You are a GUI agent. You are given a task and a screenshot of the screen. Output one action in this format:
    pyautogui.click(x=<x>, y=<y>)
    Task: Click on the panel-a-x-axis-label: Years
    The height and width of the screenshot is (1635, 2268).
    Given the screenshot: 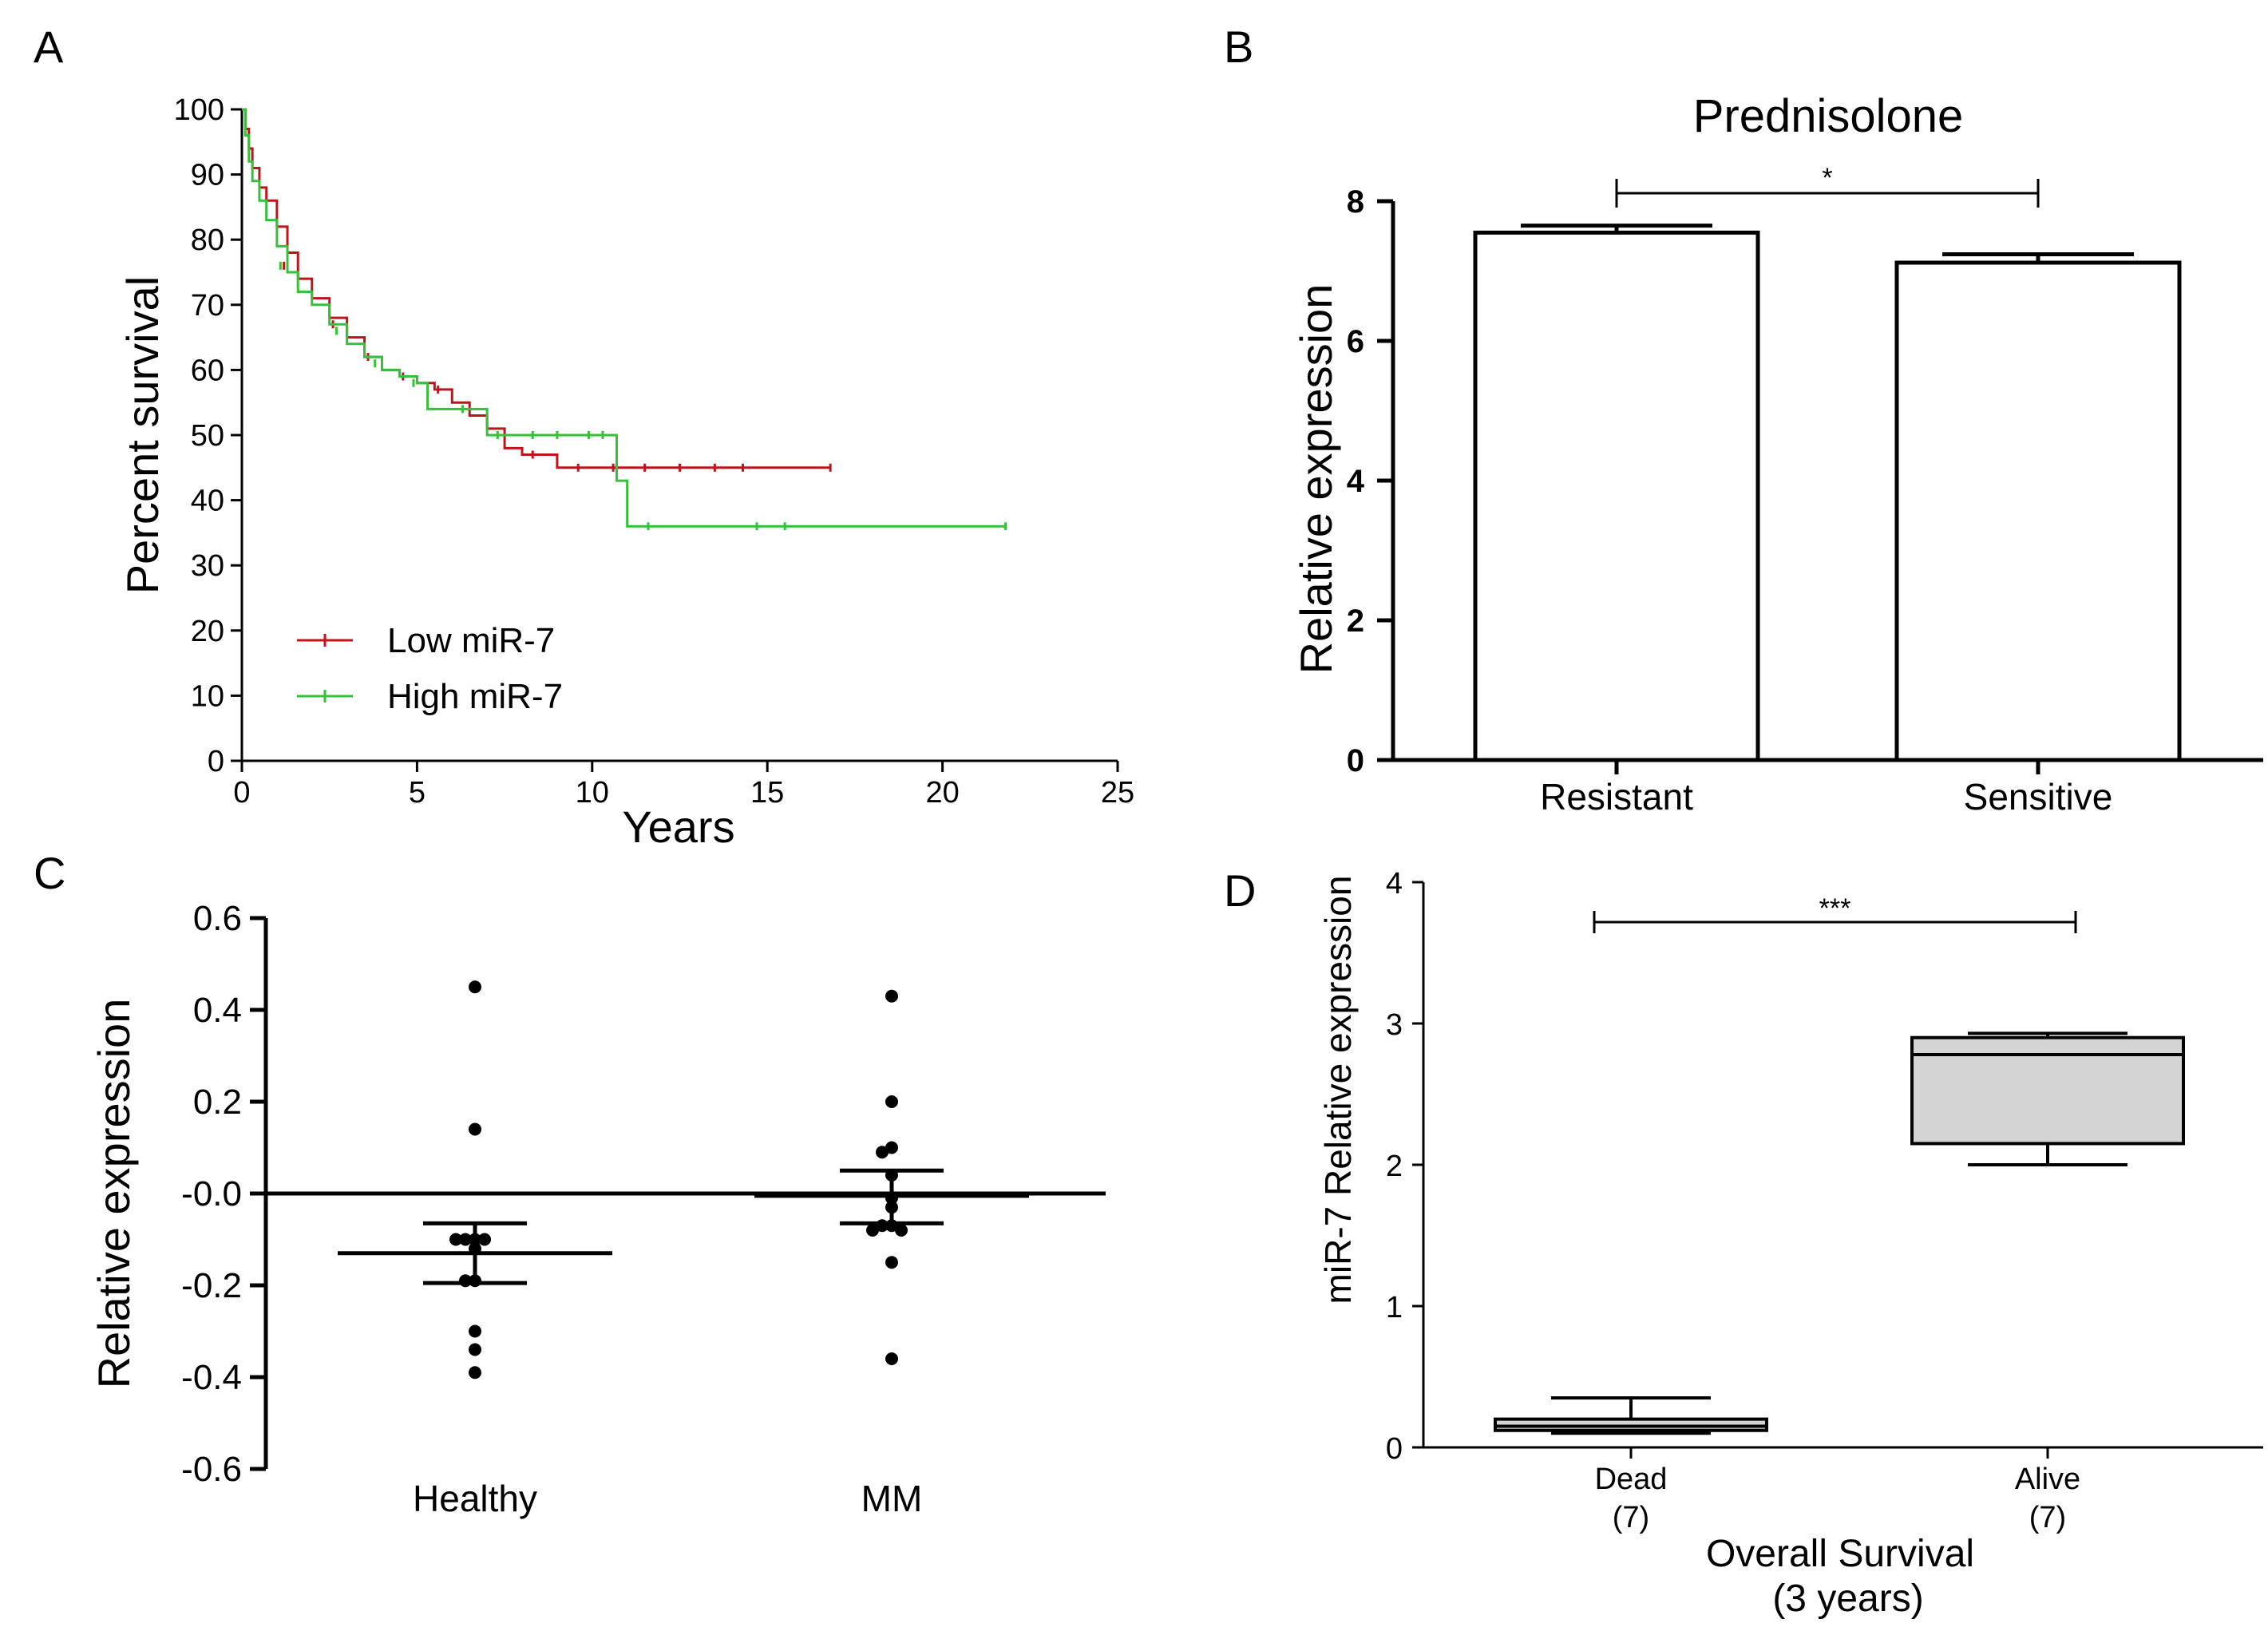 What is the action you would take?
    pyautogui.click(x=678, y=827)
    